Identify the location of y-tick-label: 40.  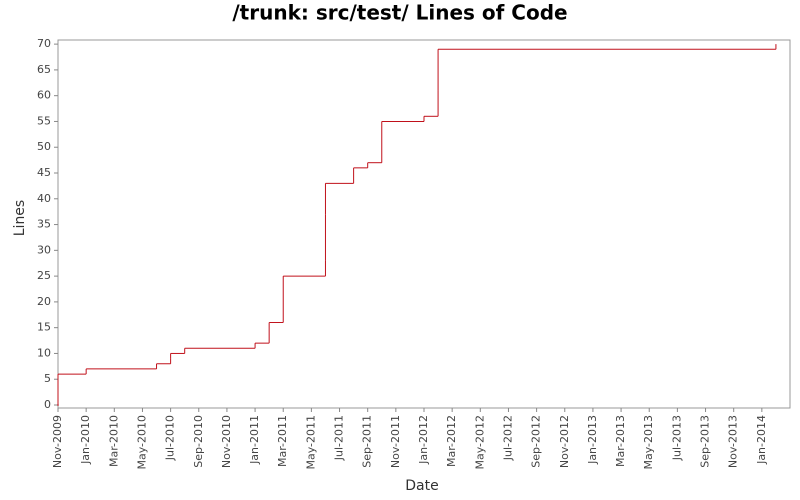
(44, 198).